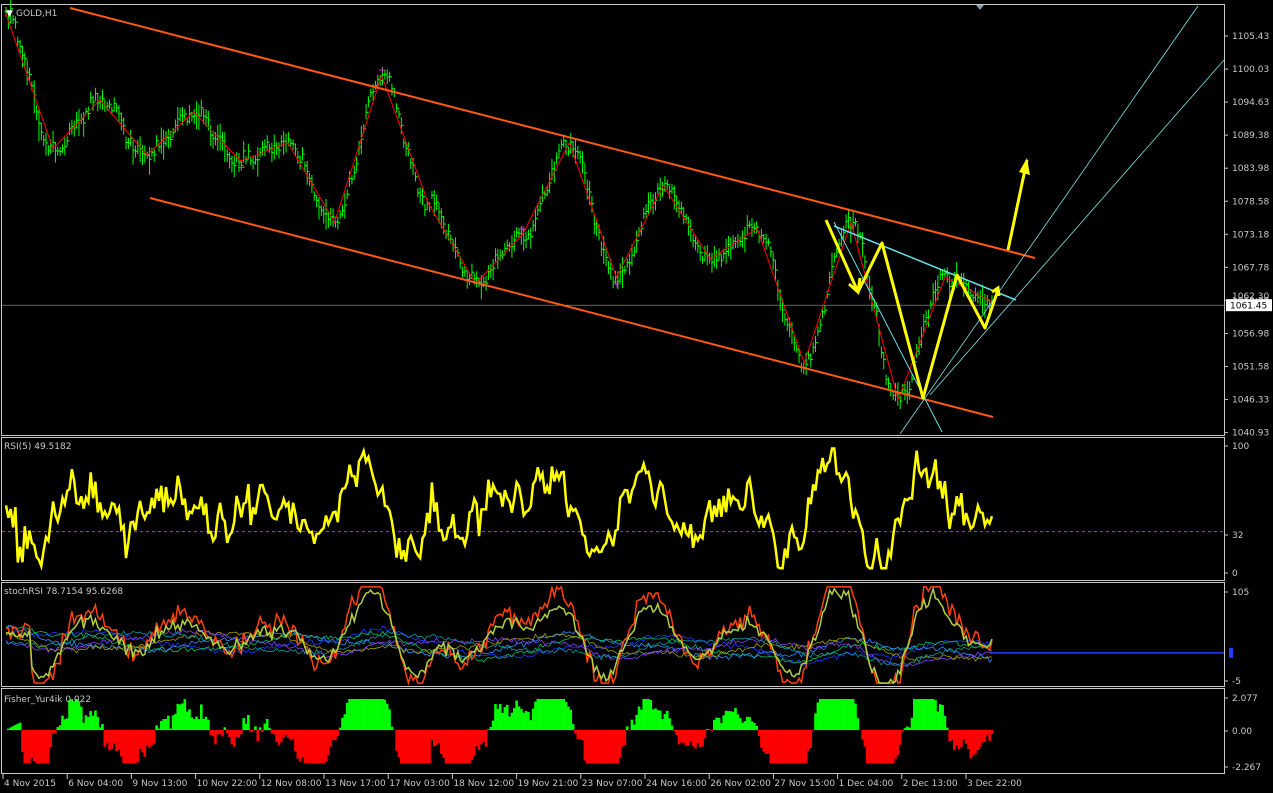 The image size is (1273, 793). What do you see at coordinates (1250, 37) in the screenshot?
I see `price-tick-label: 1105.43` at bounding box center [1250, 37].